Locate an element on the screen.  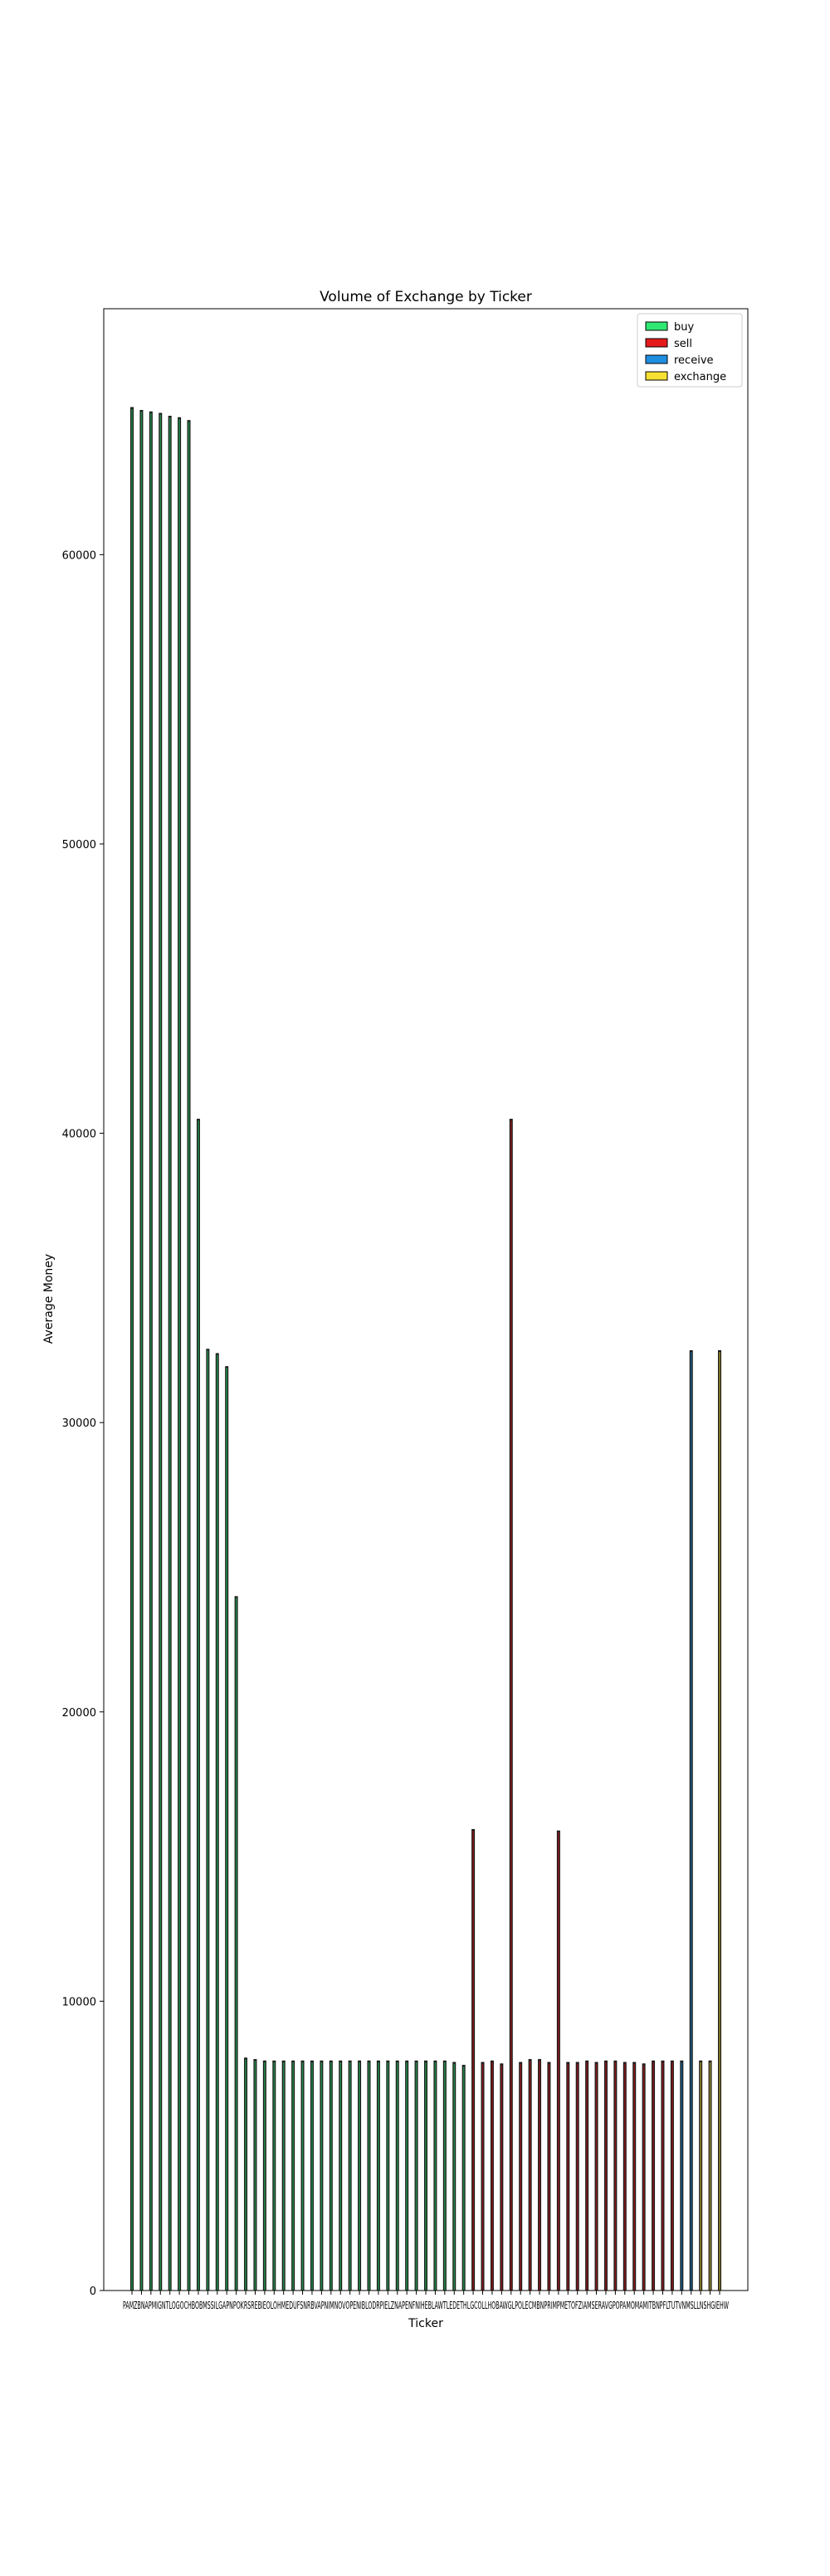
chart-title: Volume of Exchange by Ticker is located at coordinates (426, 297).